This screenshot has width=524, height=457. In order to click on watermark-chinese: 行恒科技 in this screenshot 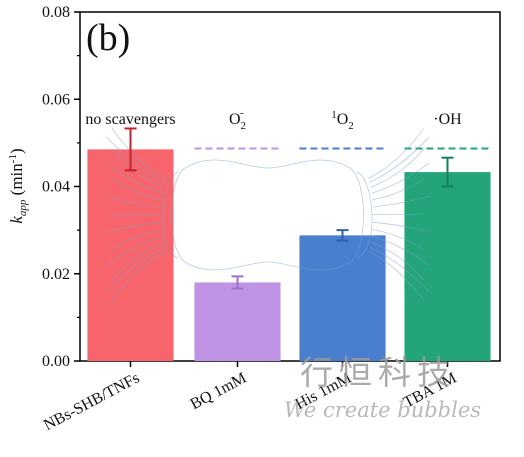, I will do `click(378, 372)`.